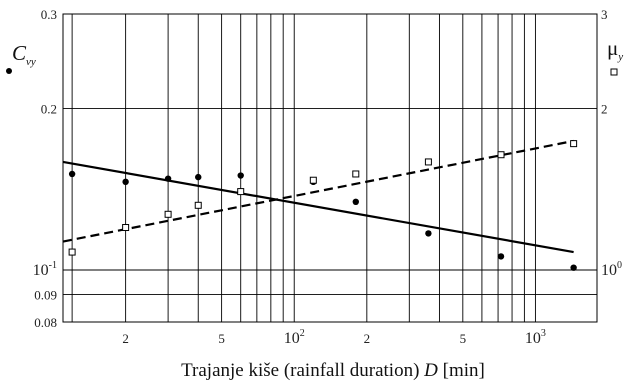 Image resolution: width=637 pixels, height=385 pixels. I want to click on right-tick-label: 100, so click(611, 269).